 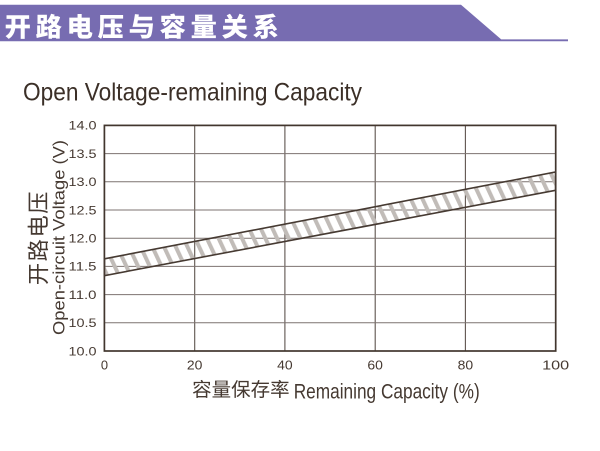 I want to click on svg-text: 12.5, so click(x=83, y=211).